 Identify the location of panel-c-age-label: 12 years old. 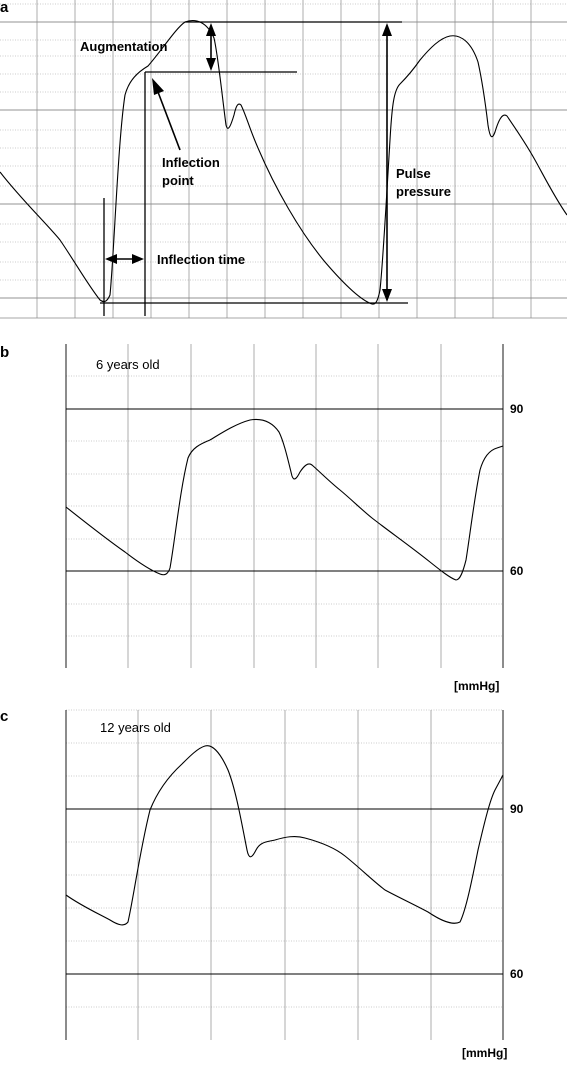
(135, 727).